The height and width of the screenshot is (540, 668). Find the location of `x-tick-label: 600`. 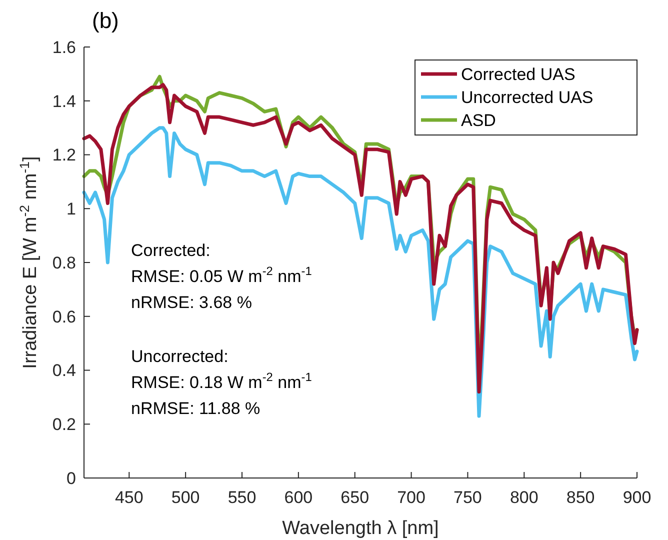

x-tick-label: 600 is located at coordinates (298, 497).